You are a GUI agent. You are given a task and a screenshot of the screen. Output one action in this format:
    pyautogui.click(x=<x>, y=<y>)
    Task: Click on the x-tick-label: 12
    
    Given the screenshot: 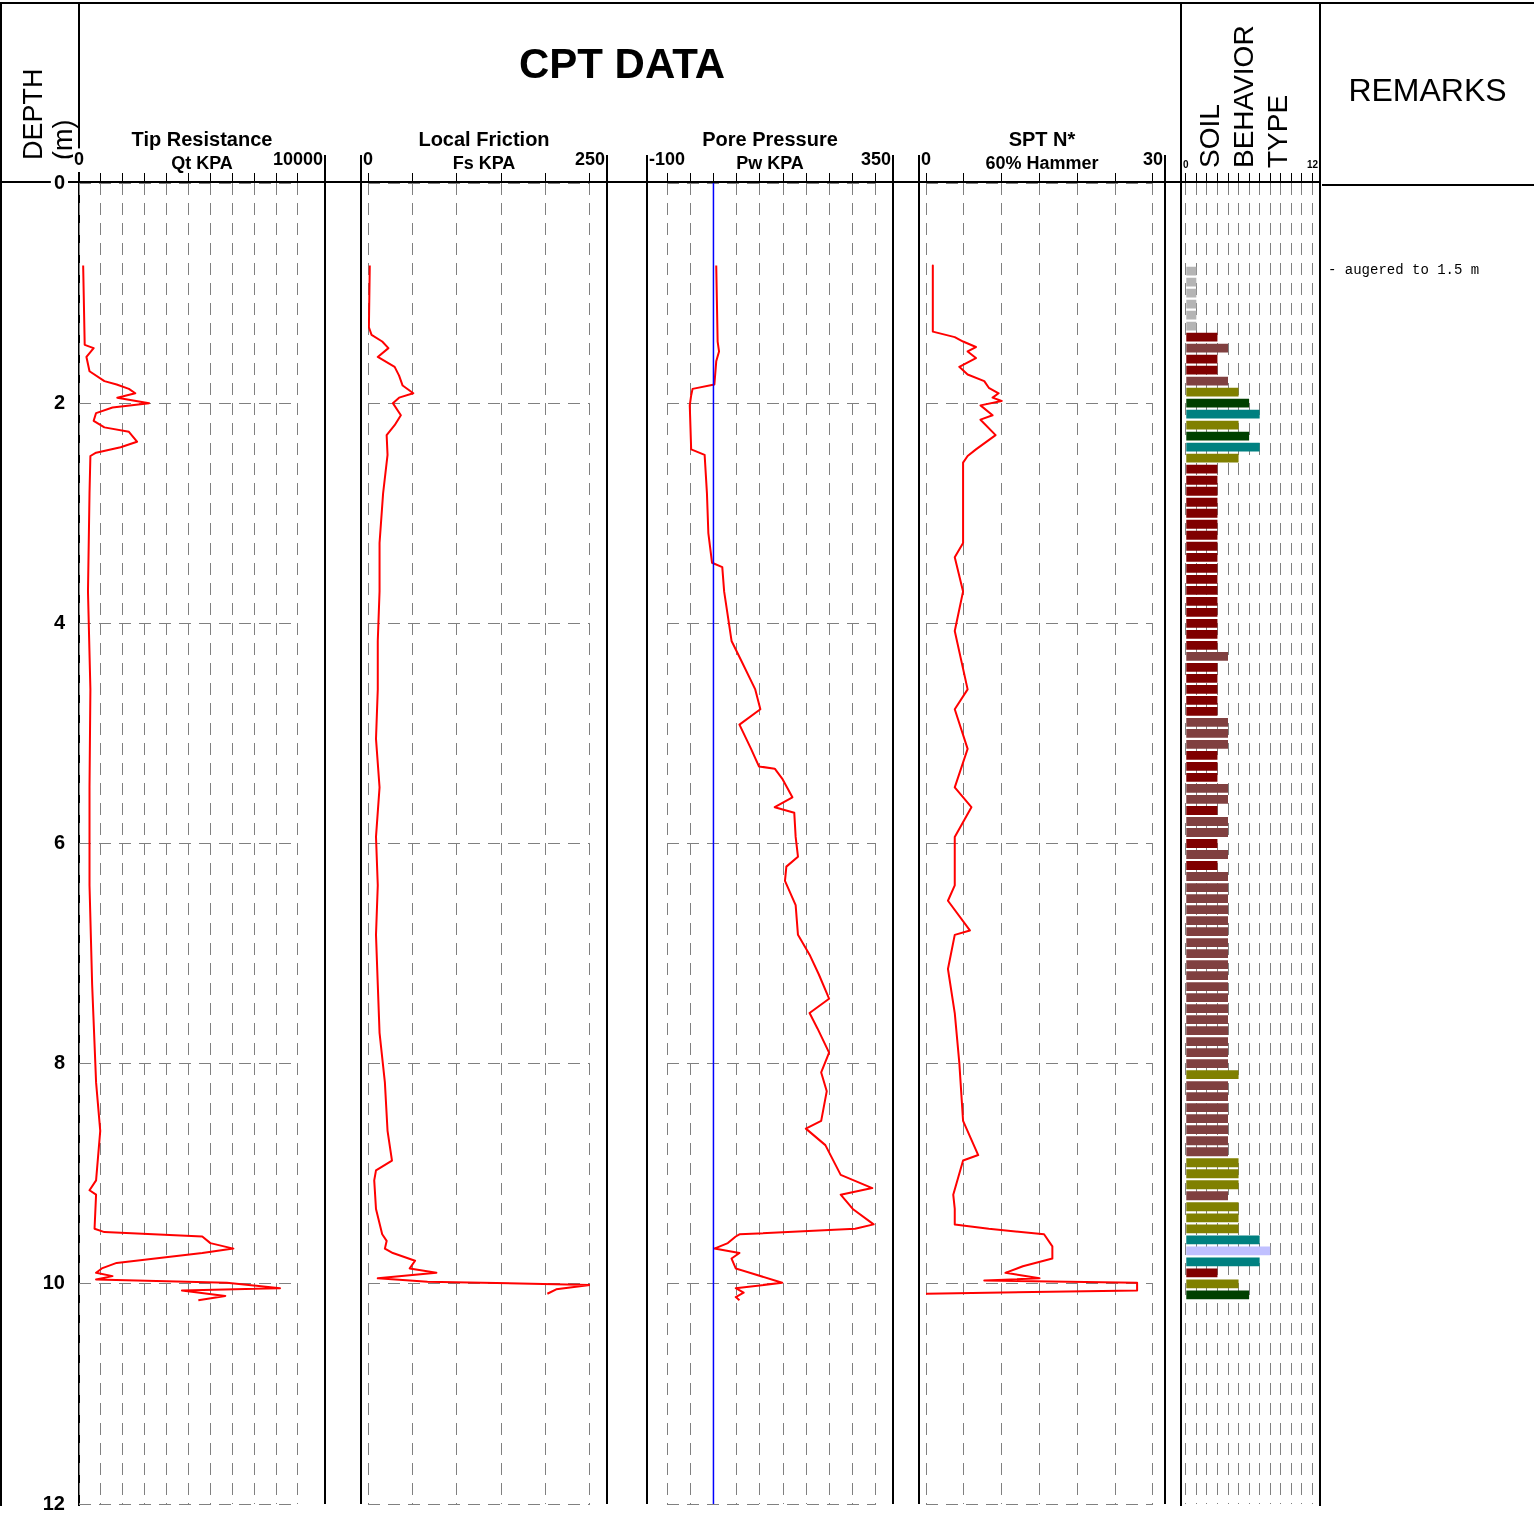 What is the action you would take?
    pyautogui.click(x=1312, y=164)
    